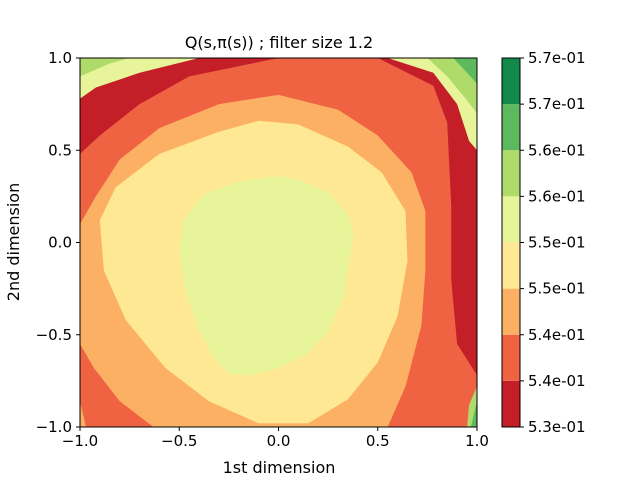 The height and width of the screenshot is (480, 640). What do you see at coordinates (13, 242) in the screenshot?
I see `y-axis-label: 2nd dimension` at bounding box center [13, 242].